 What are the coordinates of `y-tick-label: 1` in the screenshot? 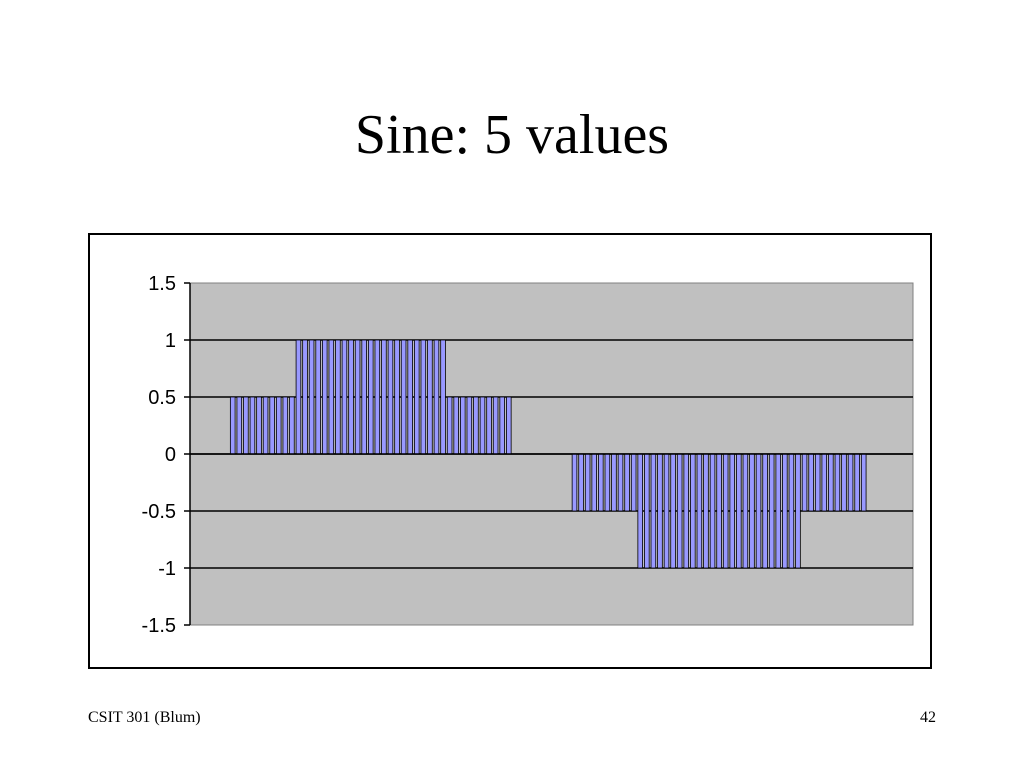 It's located at (170, 341).